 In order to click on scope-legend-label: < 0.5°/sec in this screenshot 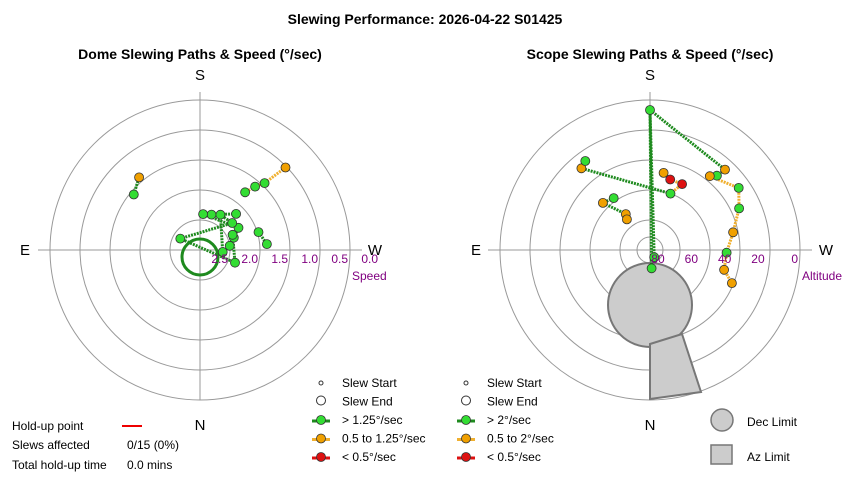, I will do `click(514, 457)`.